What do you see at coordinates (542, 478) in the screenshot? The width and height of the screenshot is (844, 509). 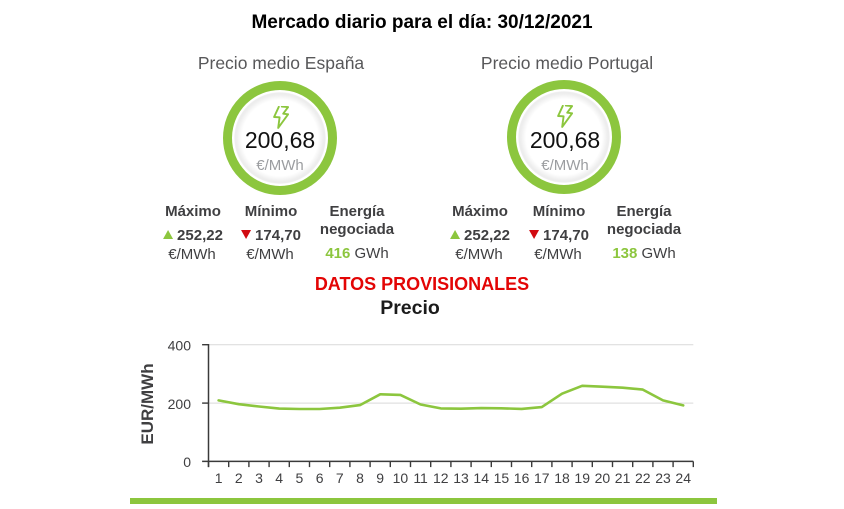 I see `svg-text: 17` at bounding box center [542, 478].